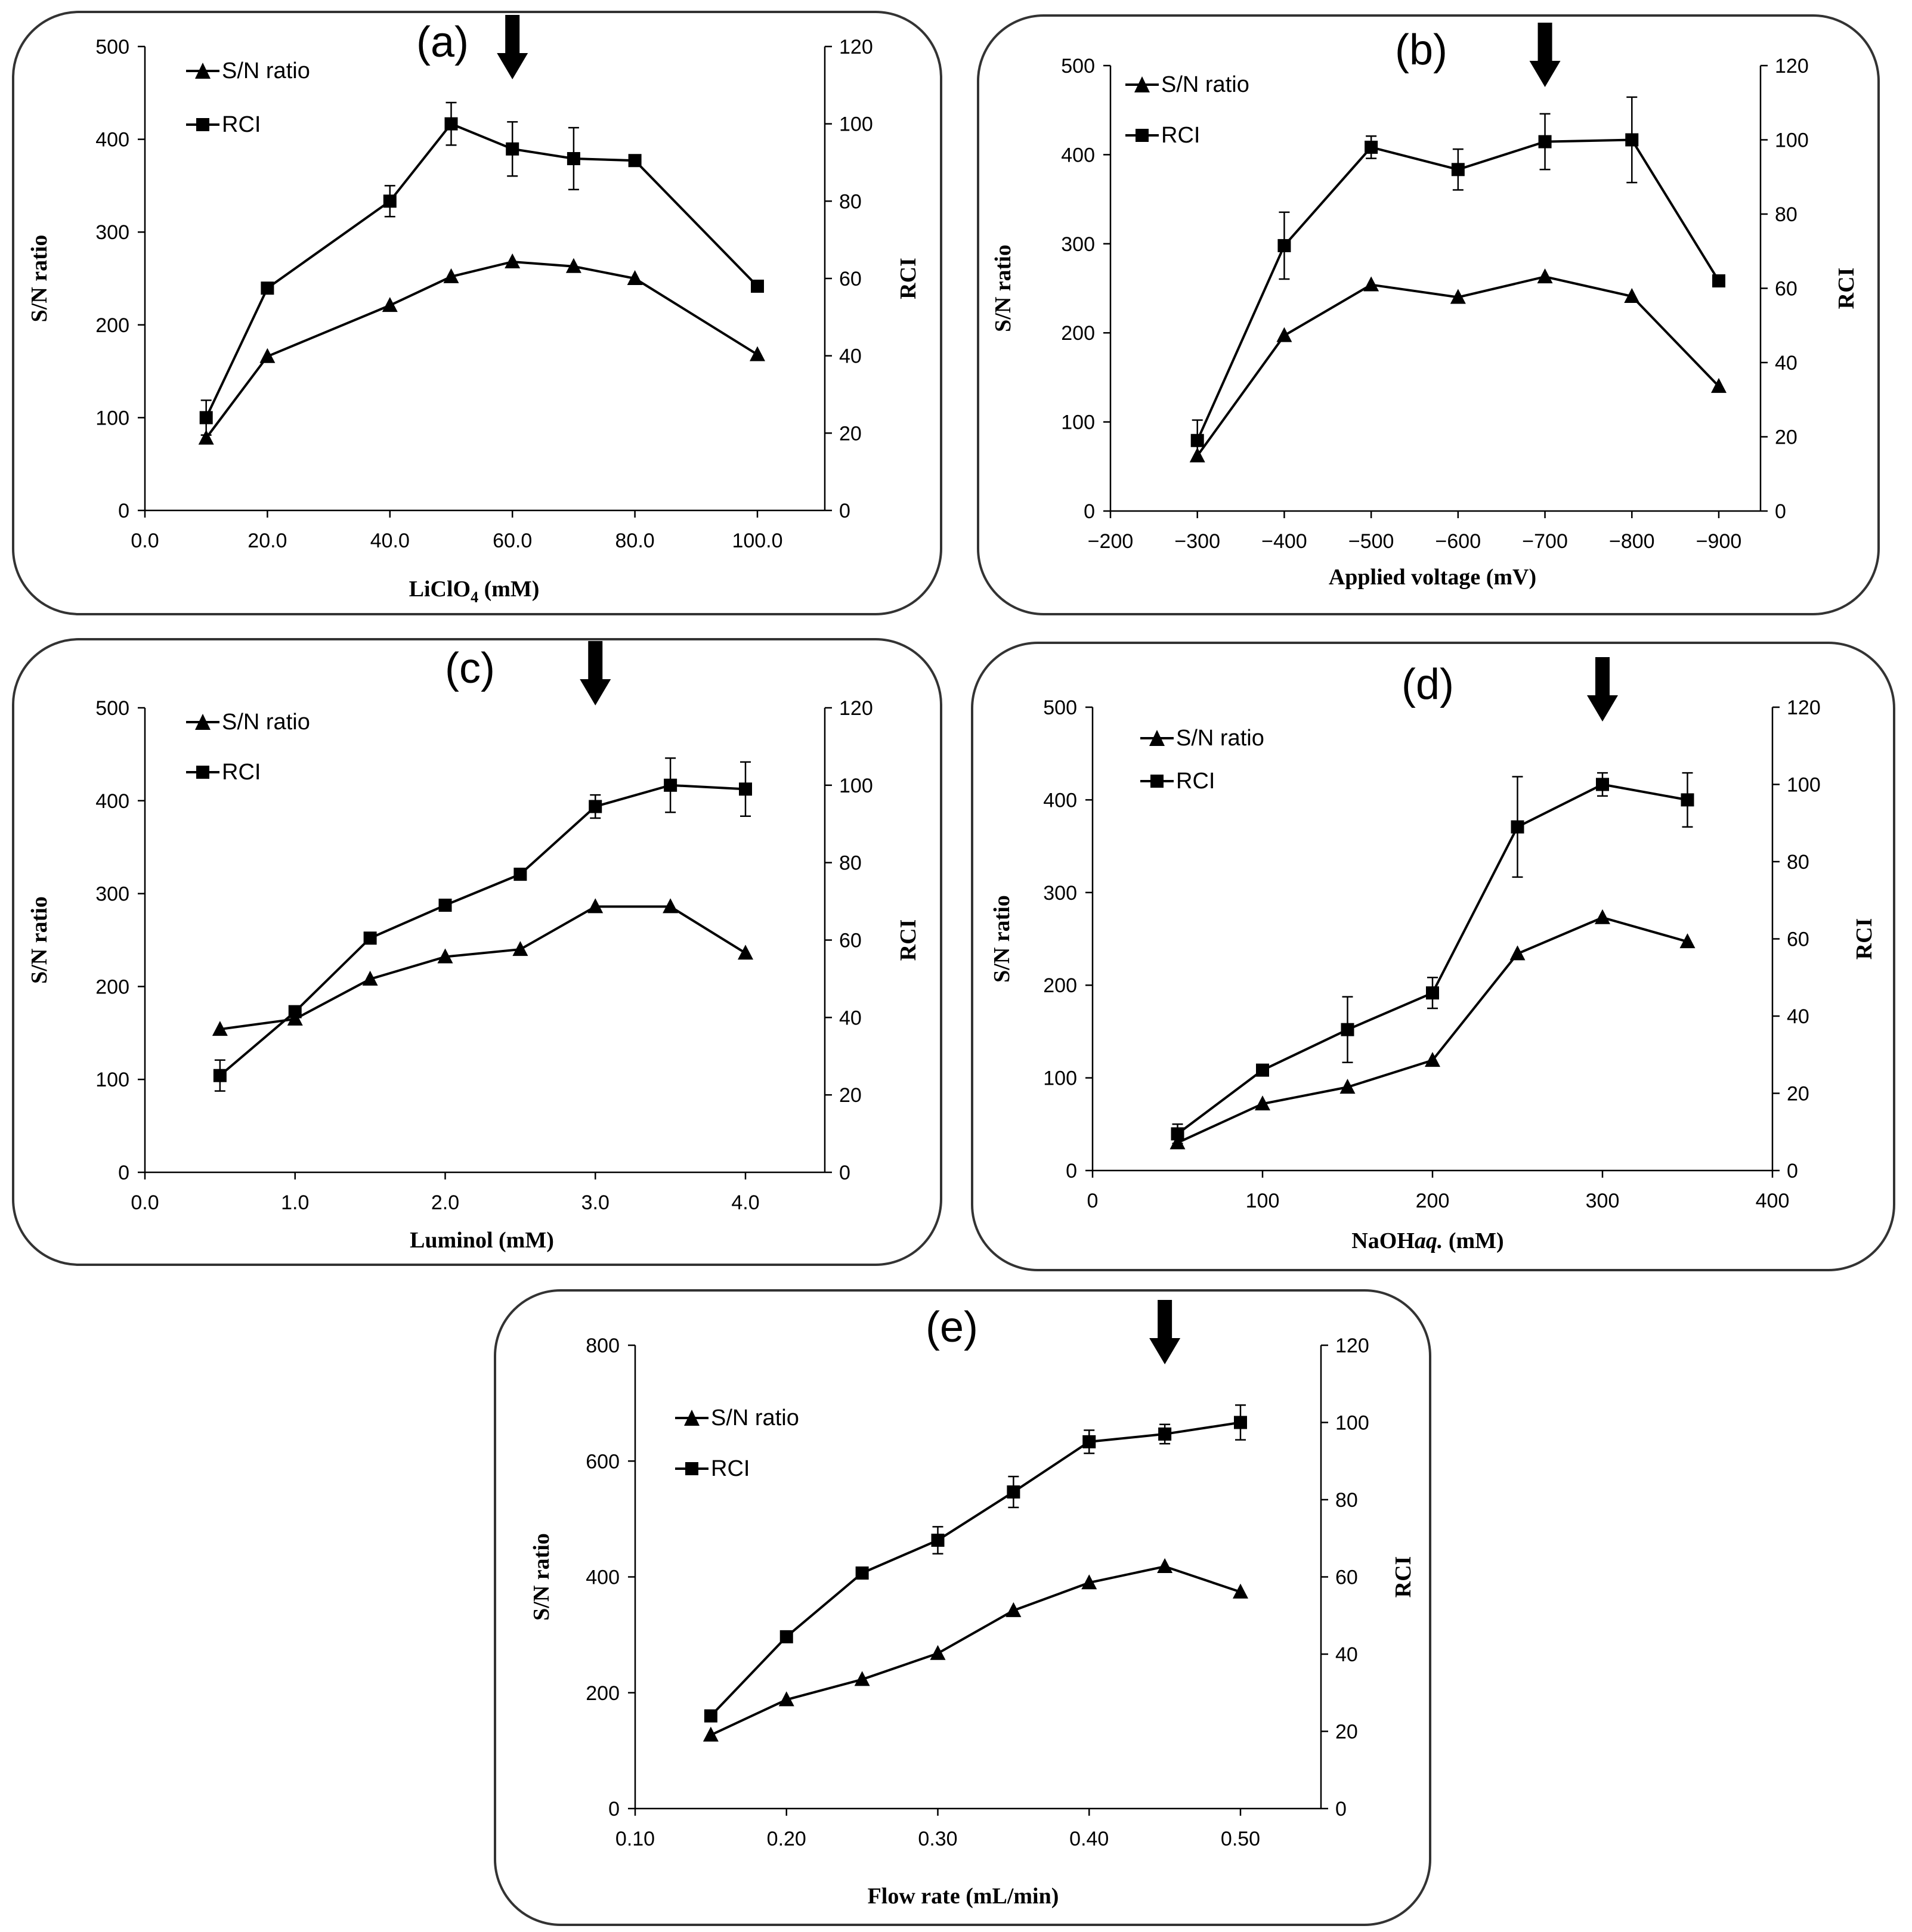 This screenshot has width=1912, height=1932. Describe the element at coordinates (1603, 1201) in the screenshot. I see `x-tick-label: 300` at that location.